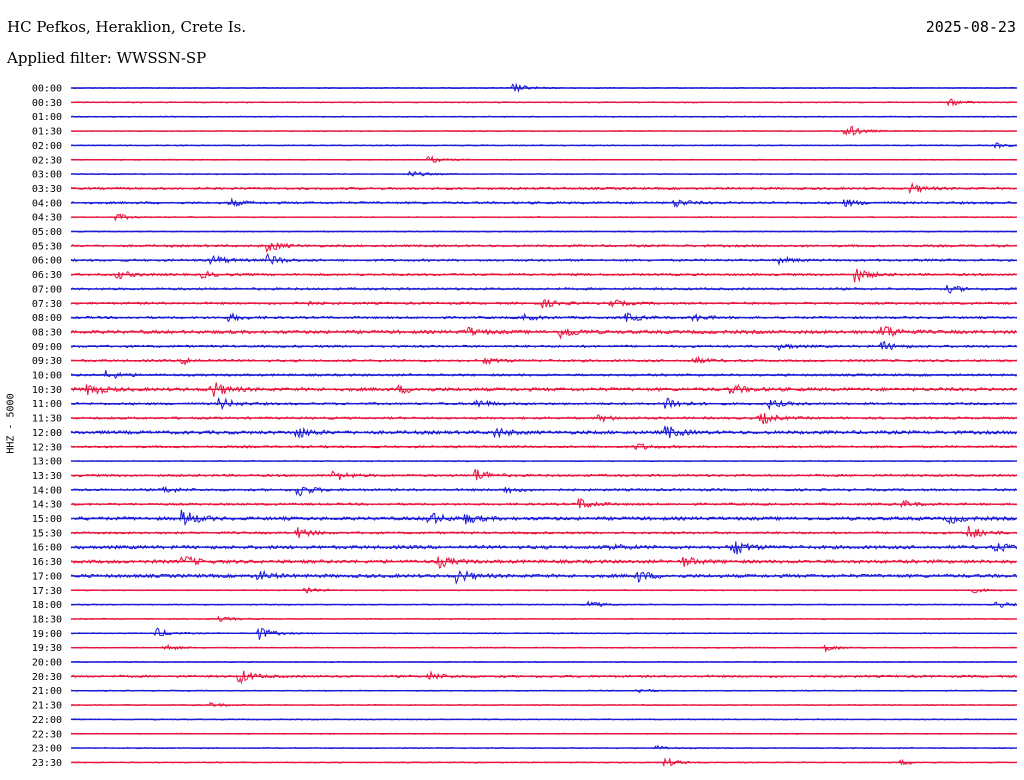 The height and width of the screenshot is (780, 1024). What do you see at coordinates (47, 390) in the screenshot?
I see `time-label: 10:30` at bounding box center [47, 390].